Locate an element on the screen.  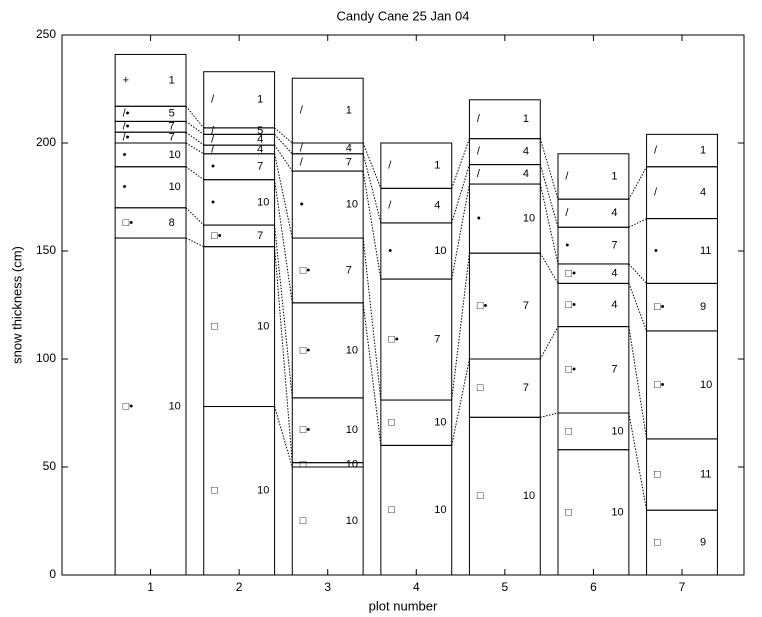
x-tick-label: 4 is located at coordinates (416, 587).